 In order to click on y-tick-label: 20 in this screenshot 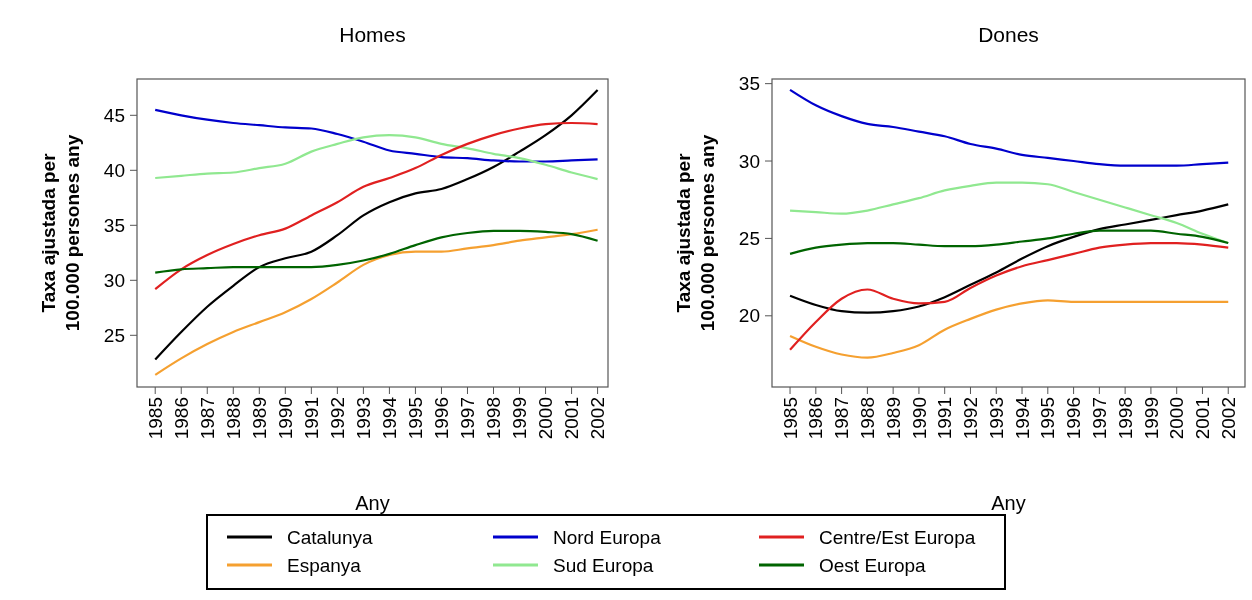, I will do `click(749, 316)`.